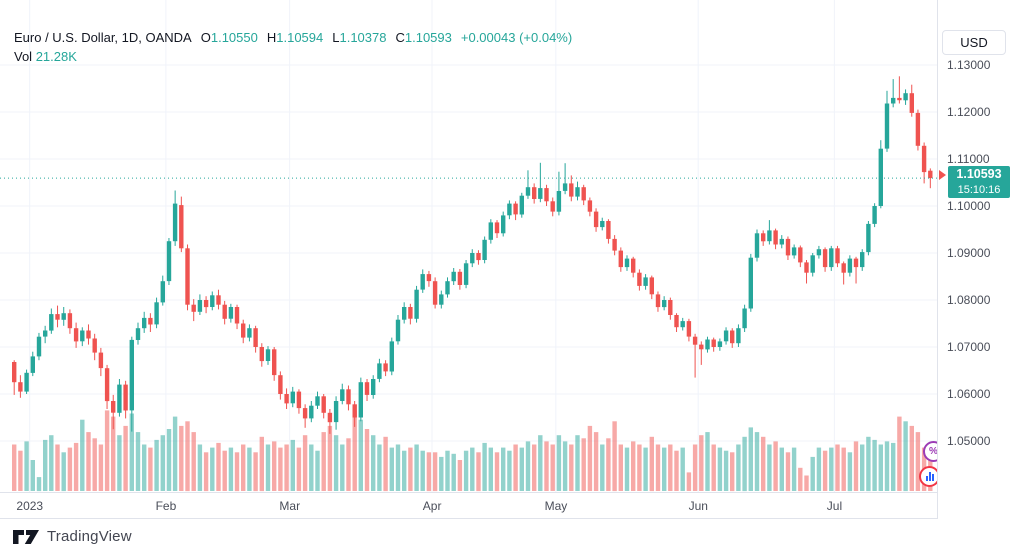 The width and height of the screenshot is (1012, 555). What do you see at coordinates (933, 451) in the screenshot?
I see `percent-glyph: %` at bounding box center [933, 451].